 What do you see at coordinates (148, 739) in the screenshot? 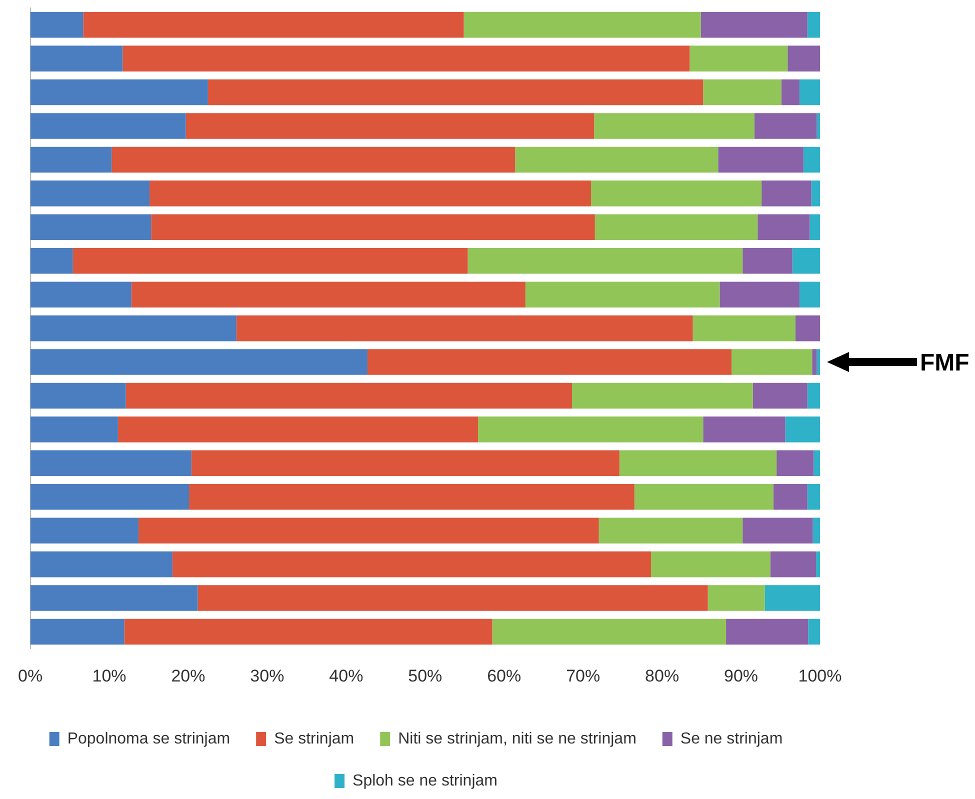
I see `legend-label: Popolnoma se strinjam` at bounding box center [148, 739].